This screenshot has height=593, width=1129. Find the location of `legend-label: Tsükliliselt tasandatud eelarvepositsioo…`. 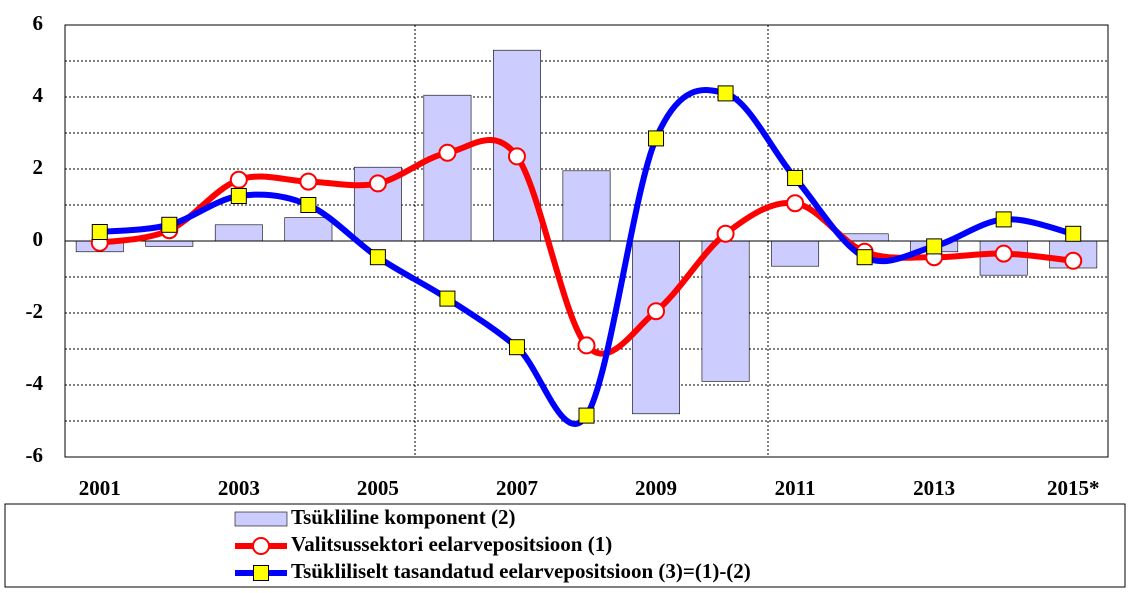

legend-label: Tsükliliselt tasandatud eelarvepositsioo… is located at coordinates (521, 571).